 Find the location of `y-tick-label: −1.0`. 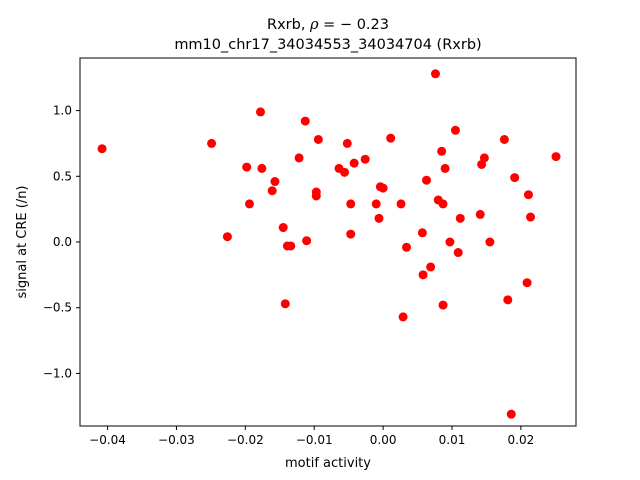

y-tick-label: −1.0 is located at coordinates (57, 373).